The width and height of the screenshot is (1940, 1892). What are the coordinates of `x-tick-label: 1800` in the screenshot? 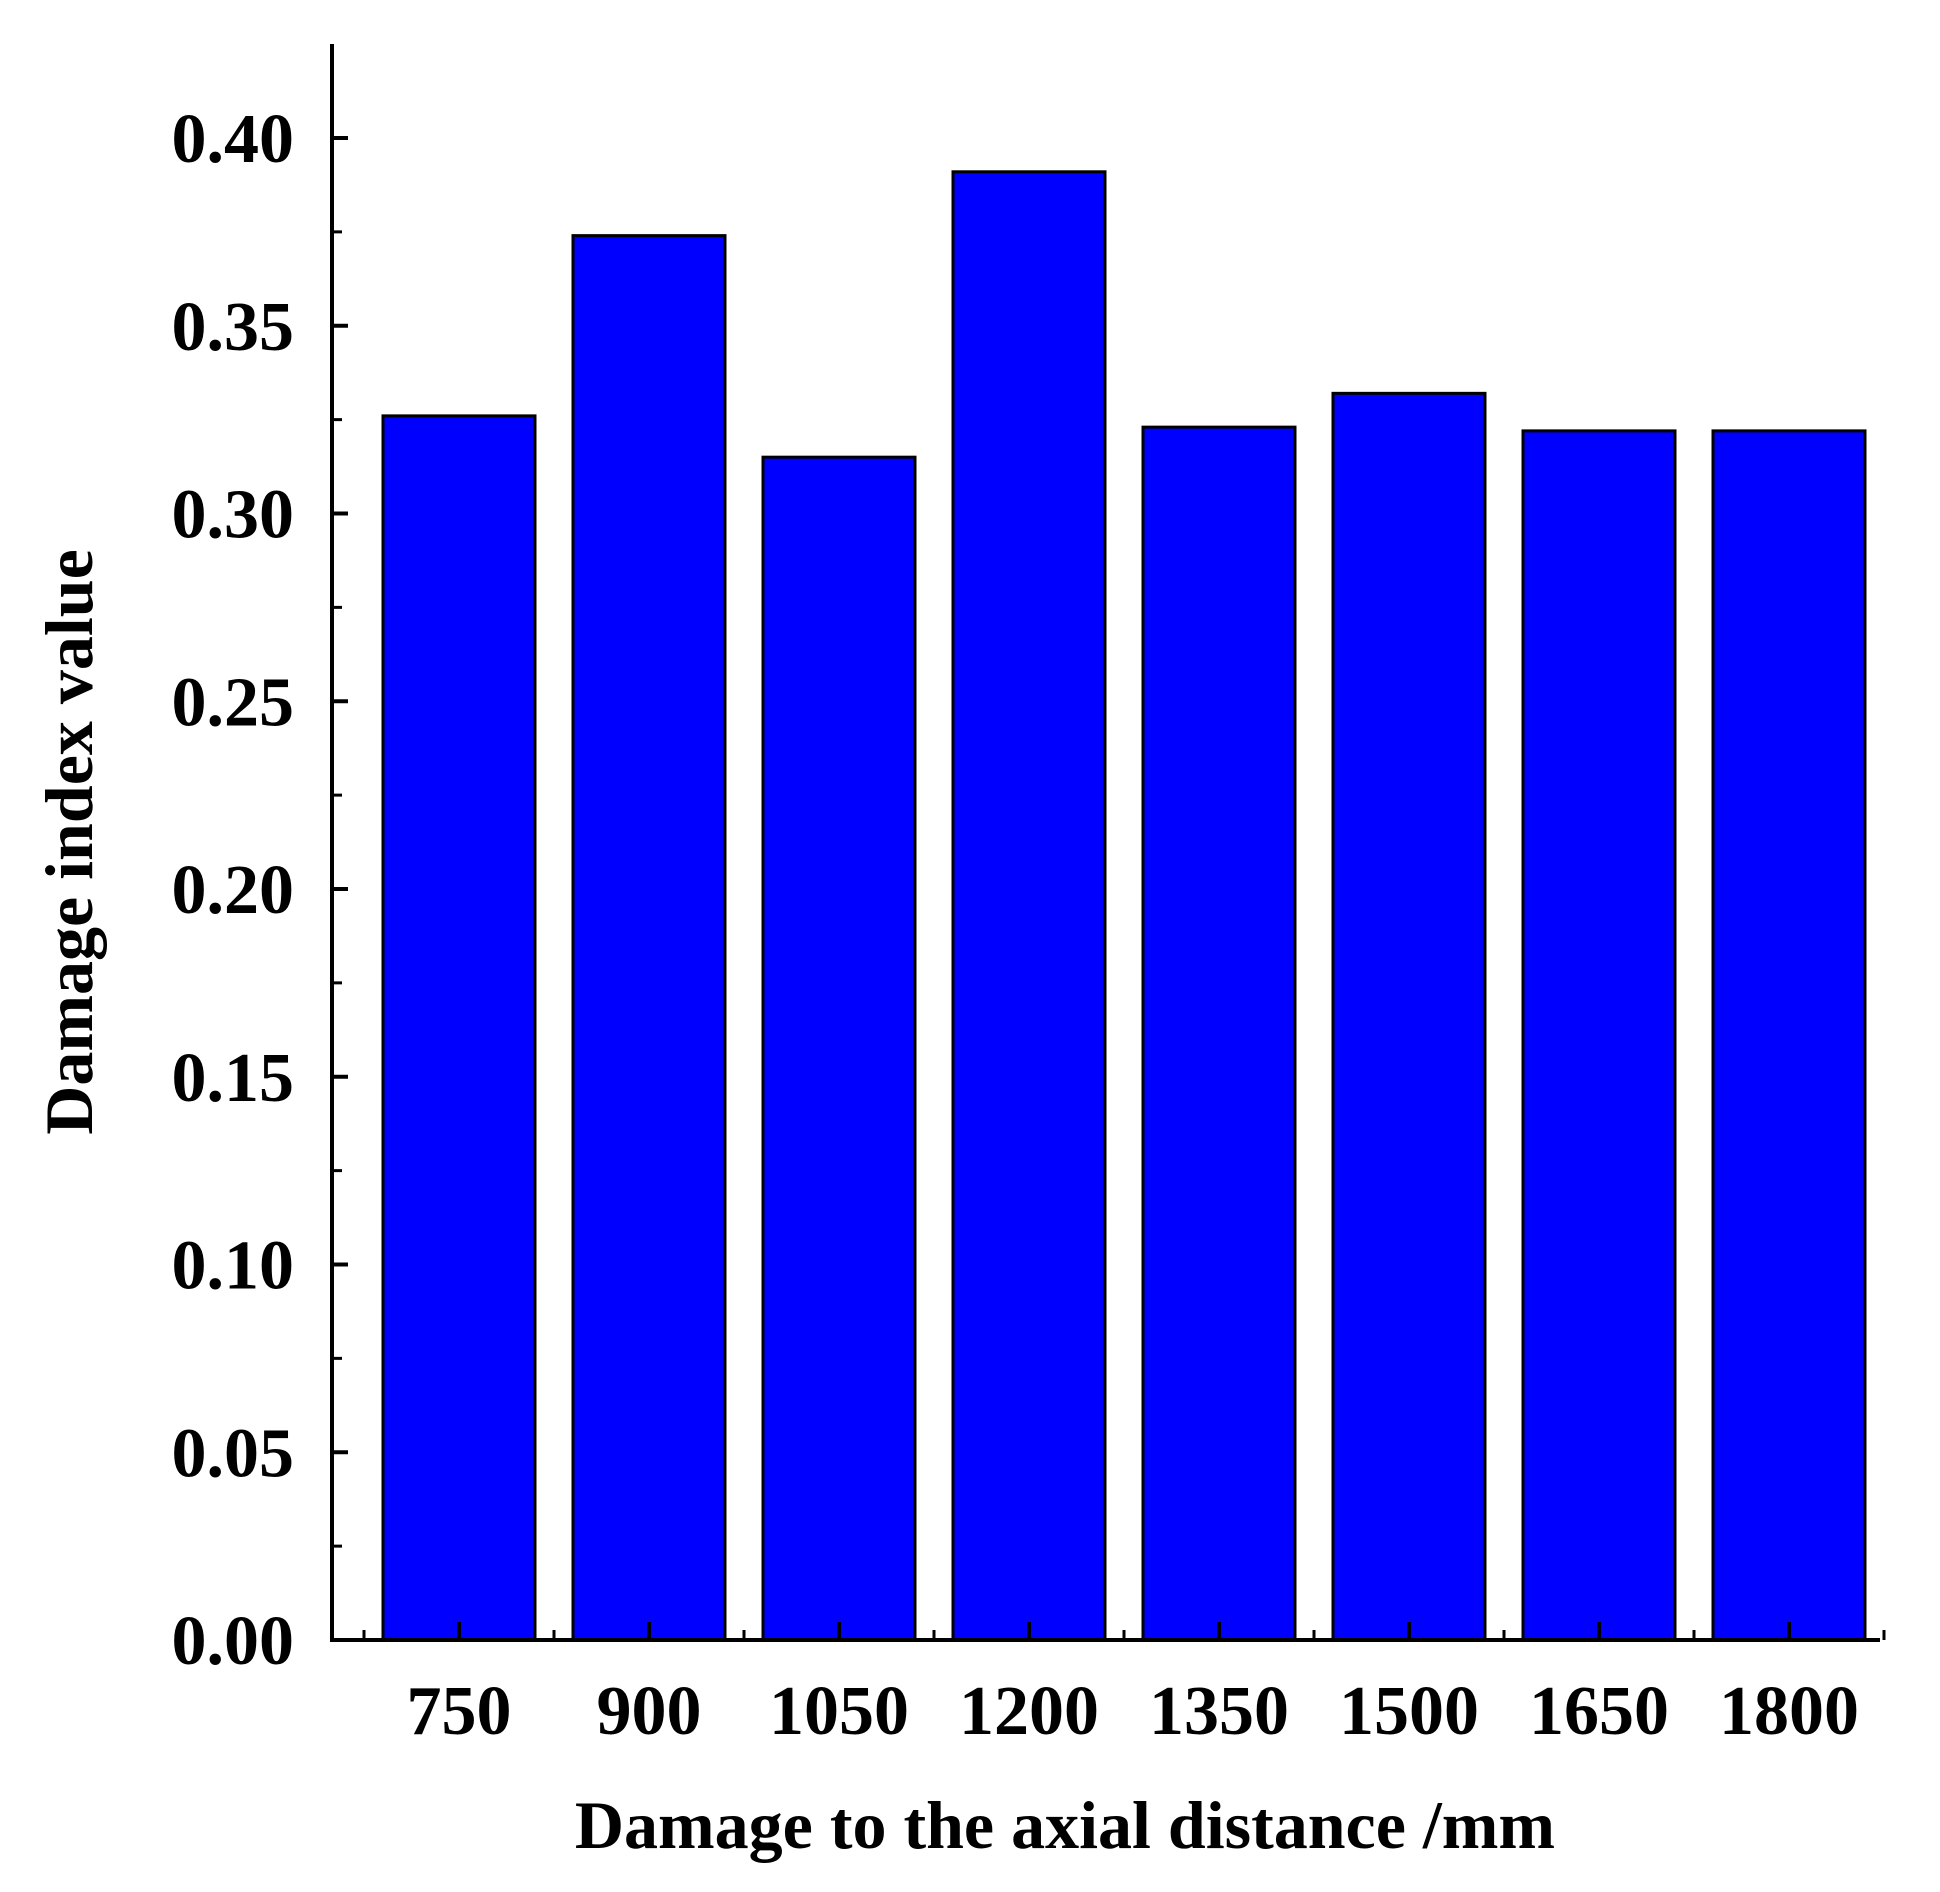 It's located at (1789, 1711).